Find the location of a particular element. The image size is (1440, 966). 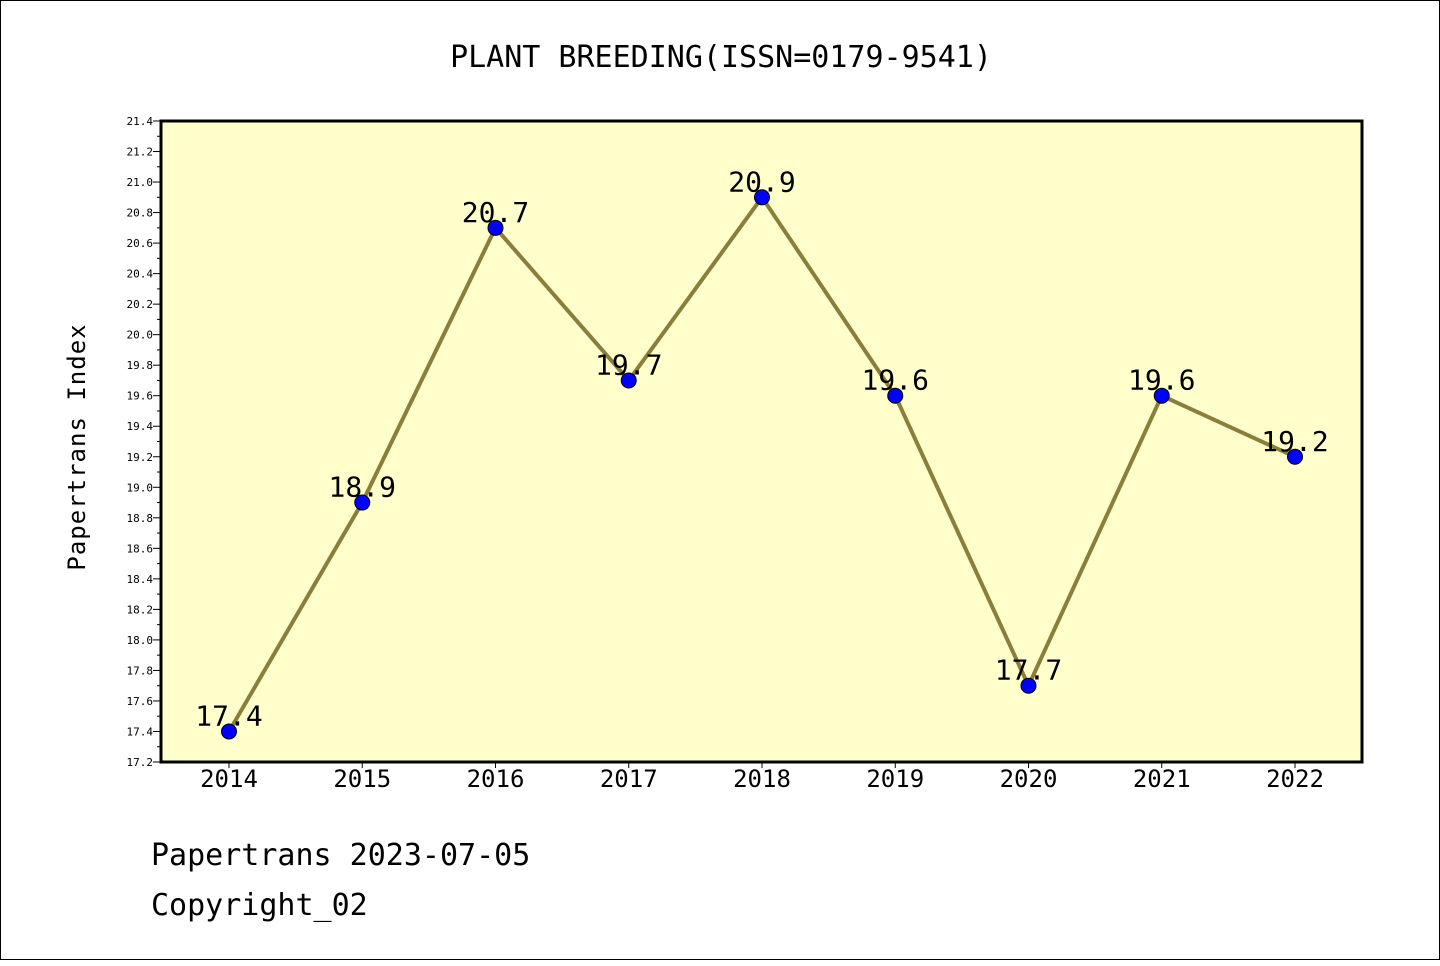

x-tick-label: 2021 is located at coordinates (1162, 779).